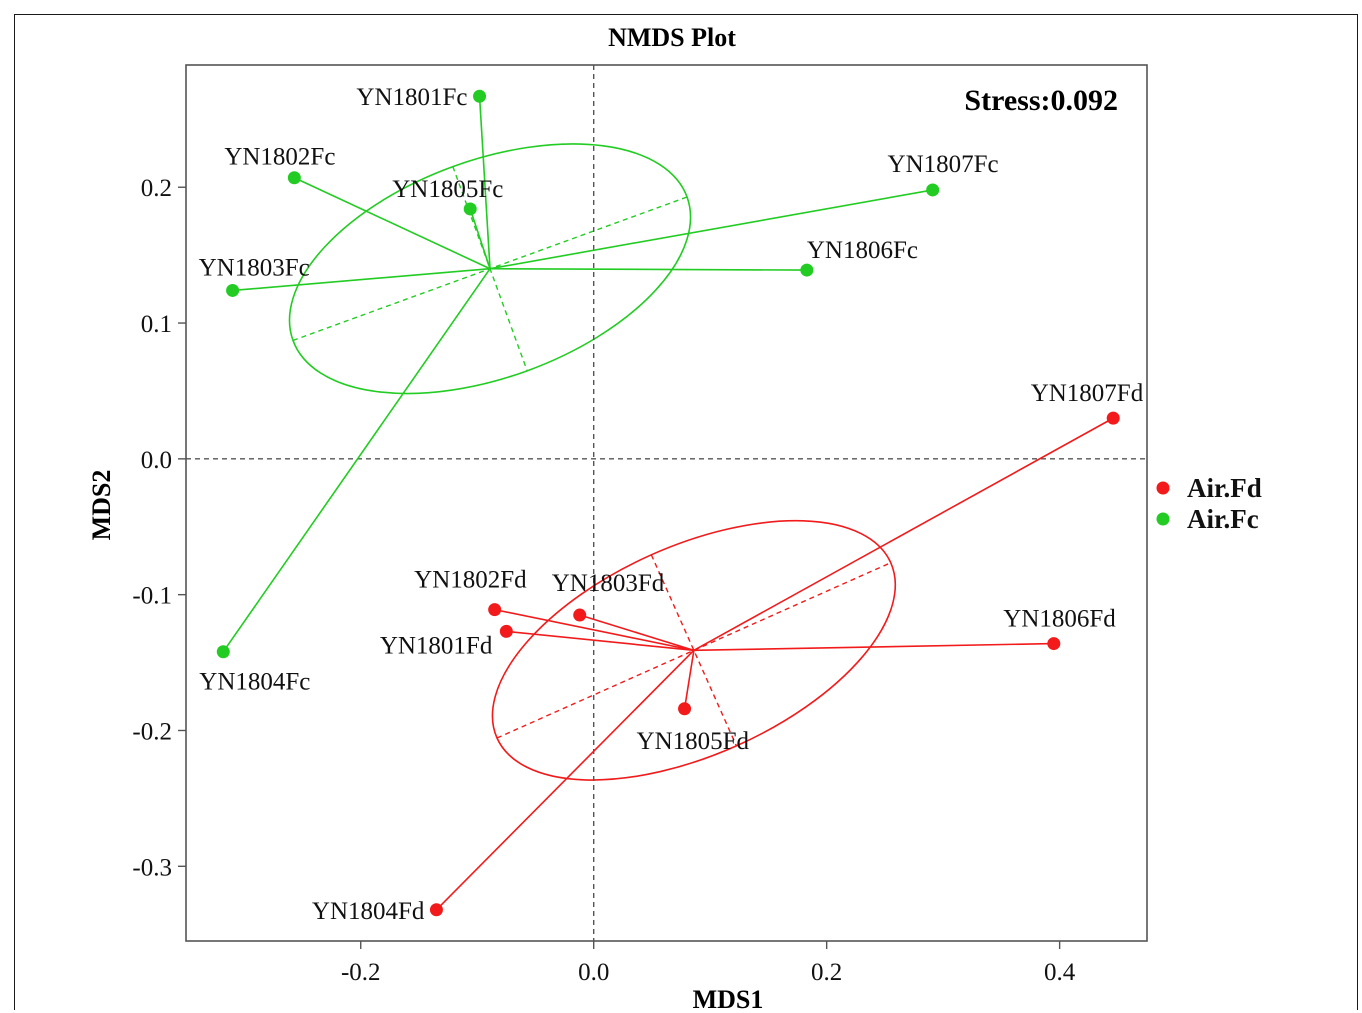  Describe the element at coordinates (1163, 519) in the screenshot. I see `legend-marker-air-fc` at that location.